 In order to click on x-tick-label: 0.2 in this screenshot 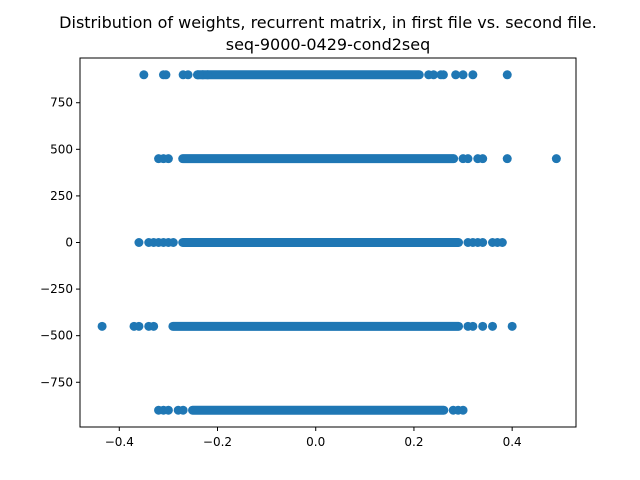, I will do `click(413, 442)`.